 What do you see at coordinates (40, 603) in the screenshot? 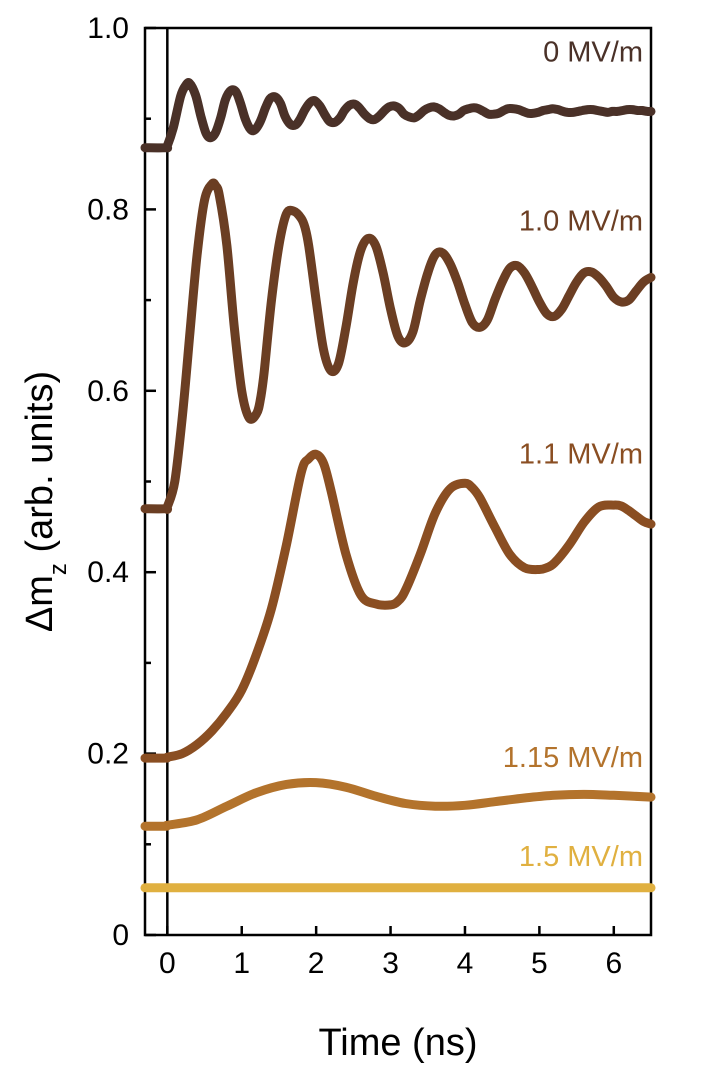
I see `y-axis-title-main: Δm` at bounding box center [40, 603].